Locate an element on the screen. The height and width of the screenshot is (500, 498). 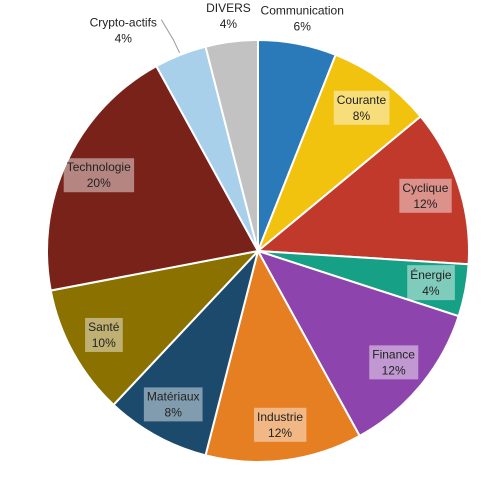
value-label: 6% is located at coordinates (303, 26).